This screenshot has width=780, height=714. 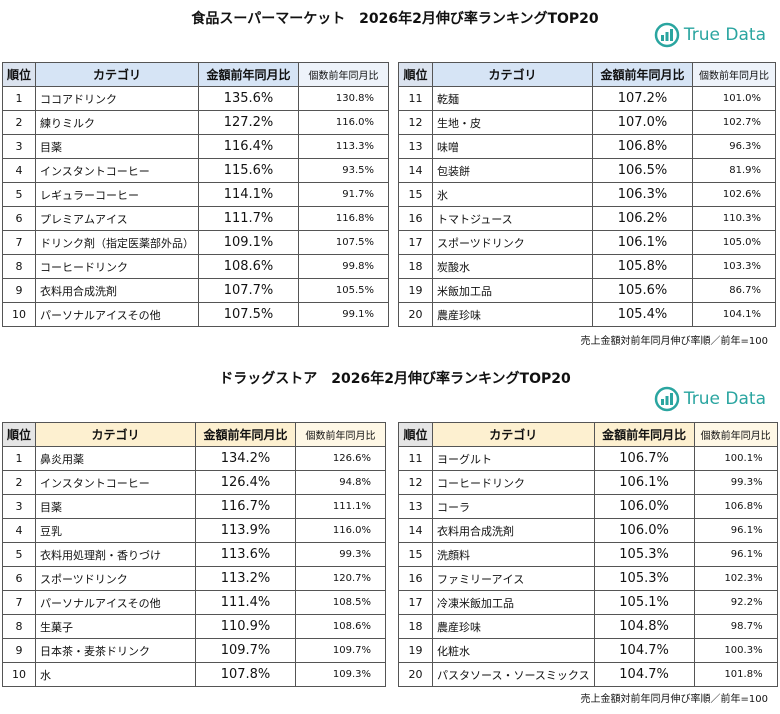 What do you see at coordinates (735, 602) in the screenshot?
I see `cell-cnt: 92.2%` at bounding box center [735, 602].